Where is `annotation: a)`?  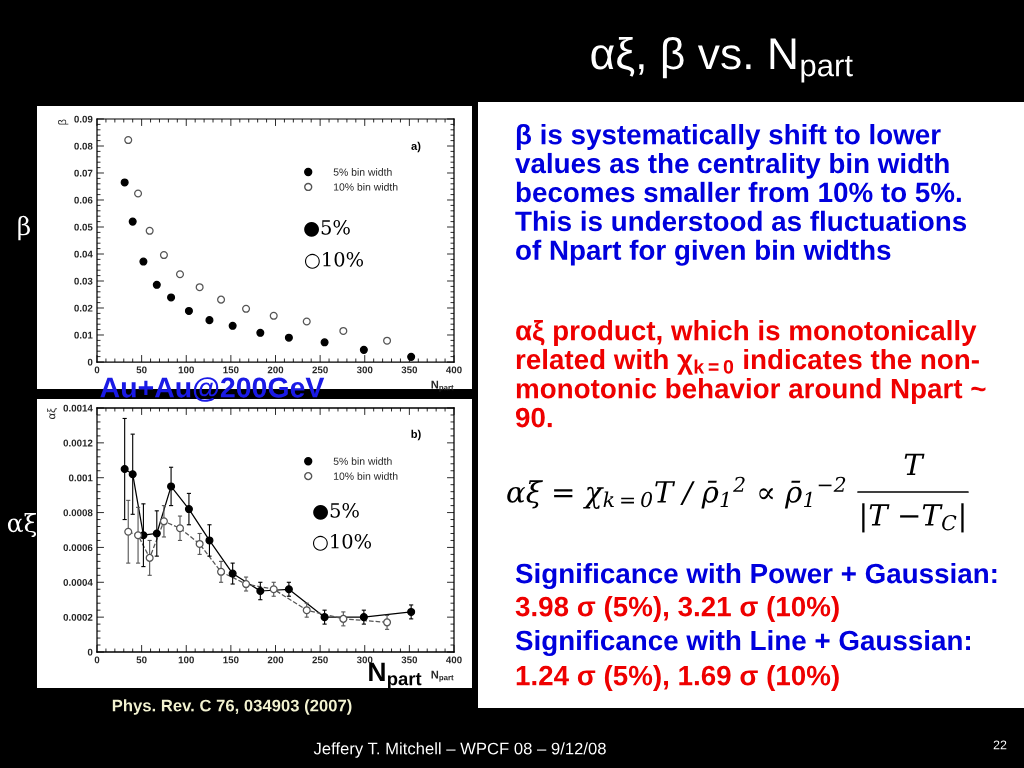 annotation: a) is located at coordinates (416, 147).